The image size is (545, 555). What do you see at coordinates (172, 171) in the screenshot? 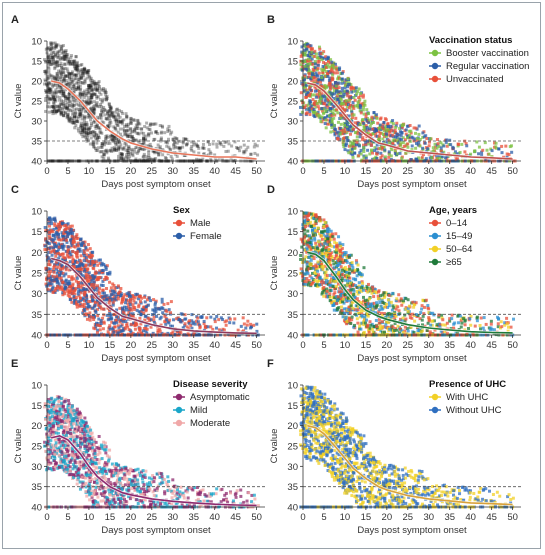
I see `x-tick-label: 30` at bounding box center [172, 171].